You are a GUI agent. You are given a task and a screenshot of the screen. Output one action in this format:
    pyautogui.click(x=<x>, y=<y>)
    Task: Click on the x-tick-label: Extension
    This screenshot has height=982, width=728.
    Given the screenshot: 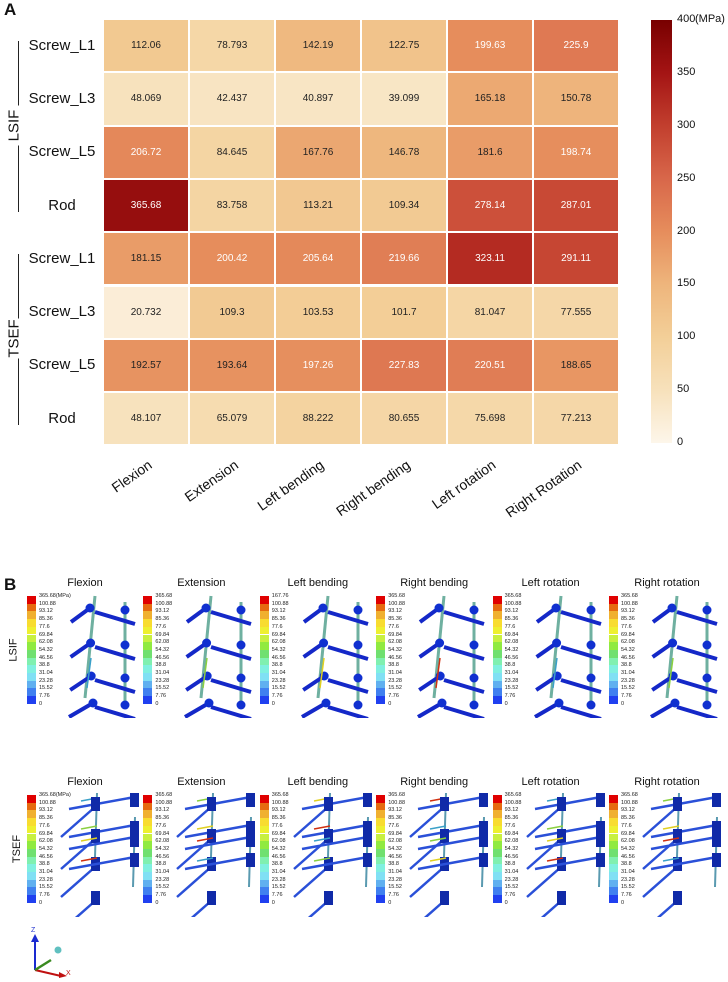 What is the action you would take?
    pyautogui.click(x=211, y=480)
    